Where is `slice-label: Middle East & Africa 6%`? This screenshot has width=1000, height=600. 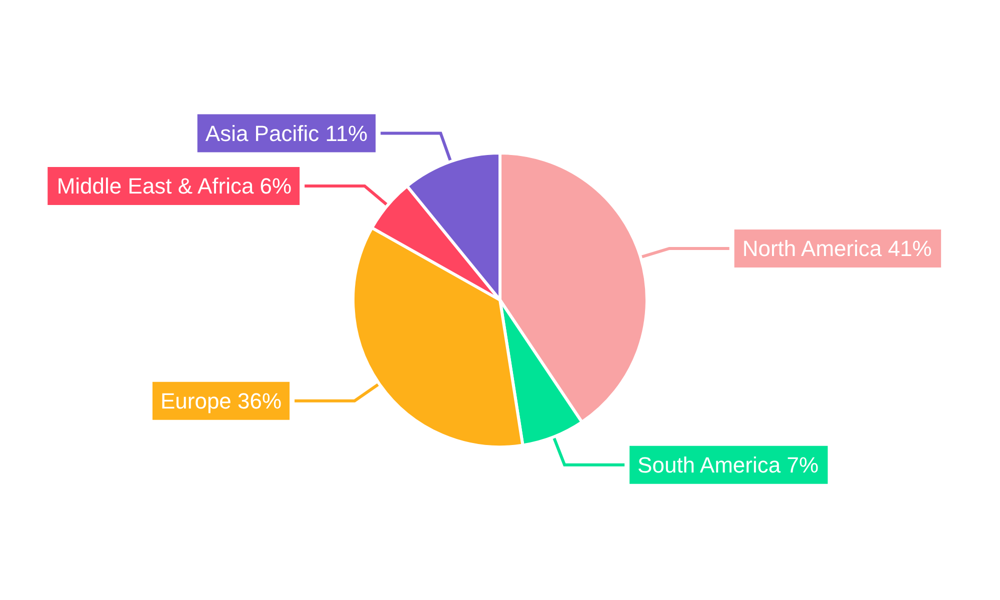
slice-label: Middle East & Africa 6% is located at coordinates (174, 185).